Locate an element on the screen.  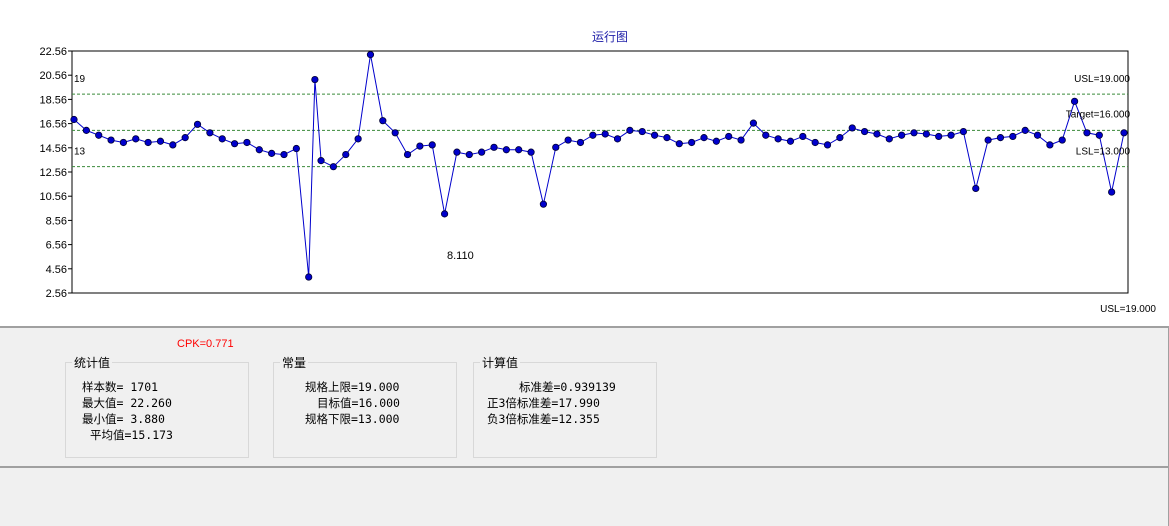
y-tick-label: 18.56 is located at coordinates (53, 100).